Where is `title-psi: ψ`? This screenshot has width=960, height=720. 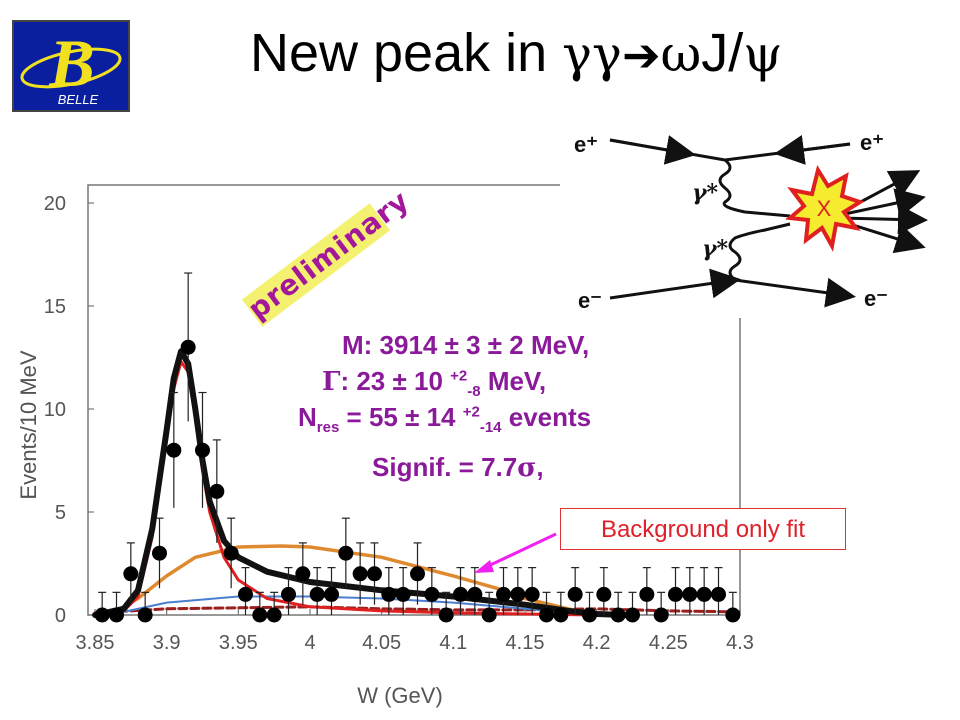
title-psi: ψ is located at coordinates (763, 54).